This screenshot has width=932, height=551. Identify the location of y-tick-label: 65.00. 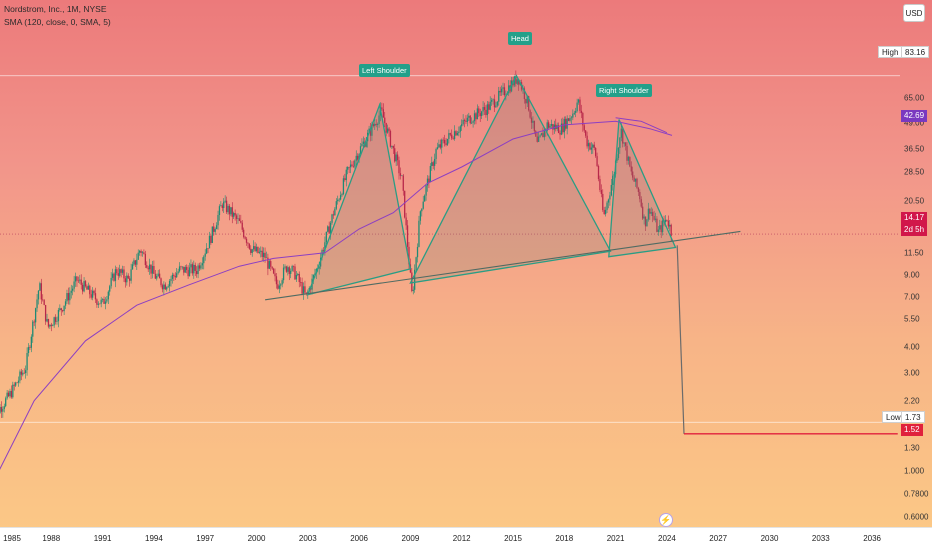
(914, 98).